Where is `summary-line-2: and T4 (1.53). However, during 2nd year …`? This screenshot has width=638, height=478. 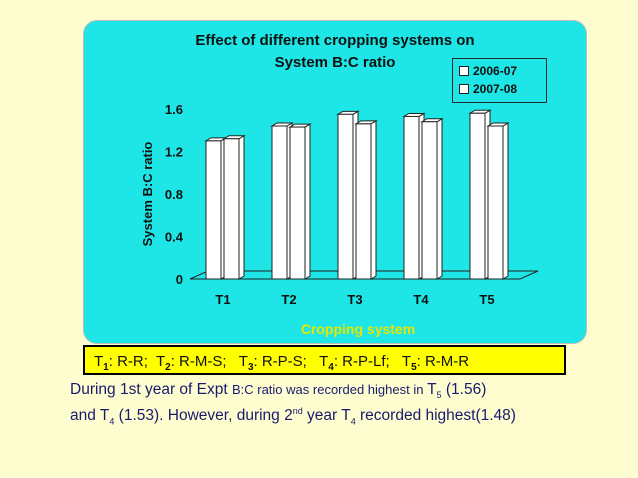 summary-line-2: and T4 (1.53). However, during 2nd year … is located at coordinates (293, 416).